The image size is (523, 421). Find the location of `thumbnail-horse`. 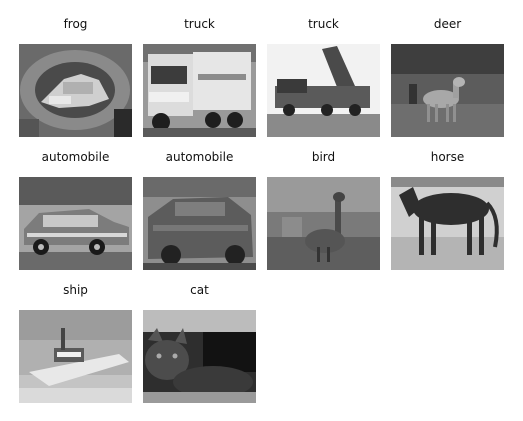

thumbnail-horse is located at coordinates (447, 223).